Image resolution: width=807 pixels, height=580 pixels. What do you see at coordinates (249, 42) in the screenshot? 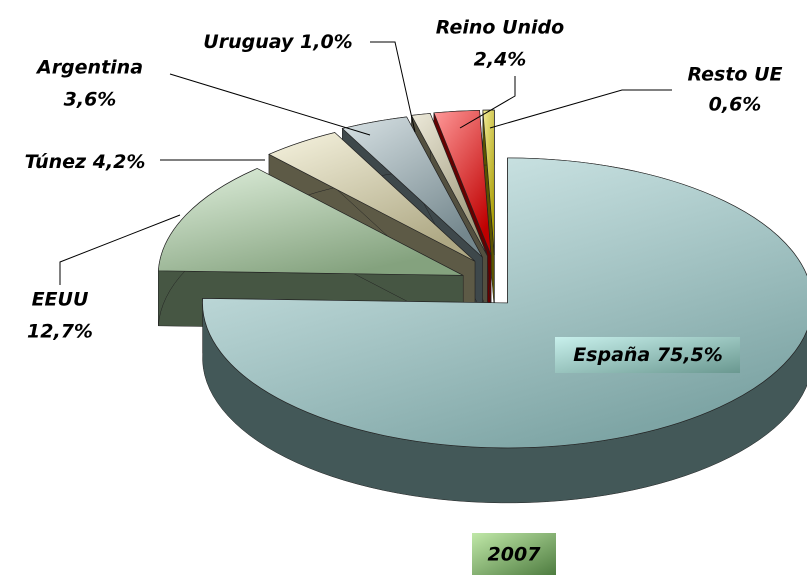
I see `category-name: Uruguay` at bounding box center [249, 42].